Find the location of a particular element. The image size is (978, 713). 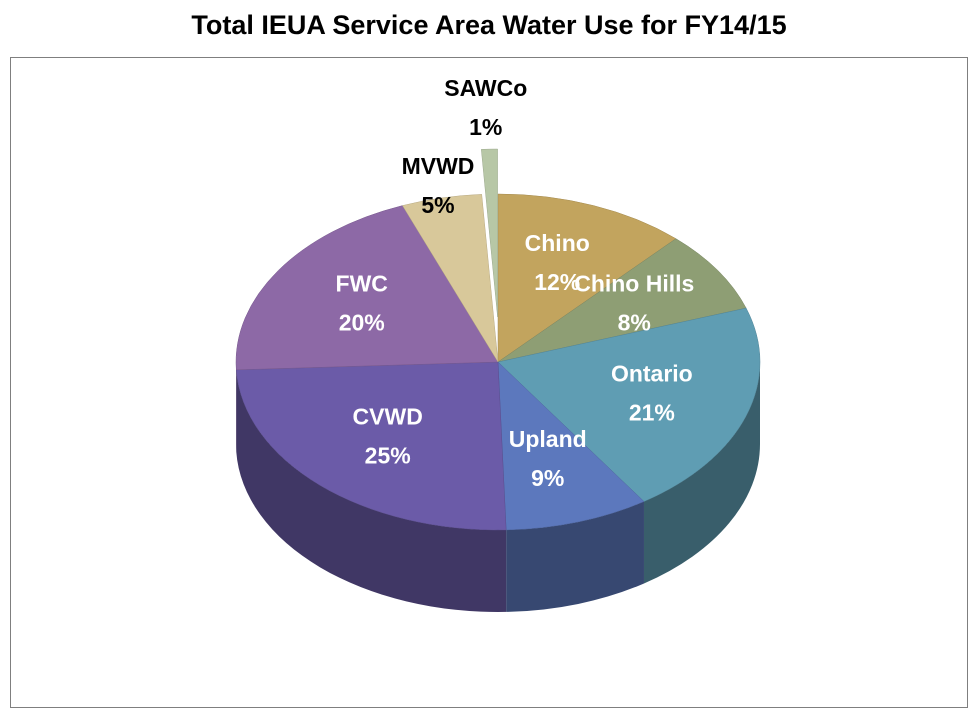

slice-label: CVWD is located at coordinates (388, 417).